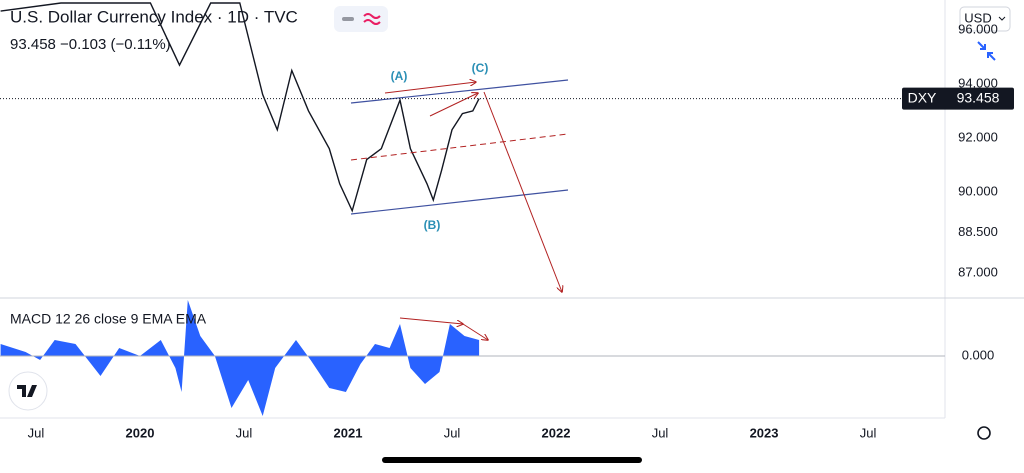 The image size is (1024, 473). What do you see at coordinates (140, 432) in the screenshot?
I see `x-tick-label: 2020` at bounding box center [140, 432].